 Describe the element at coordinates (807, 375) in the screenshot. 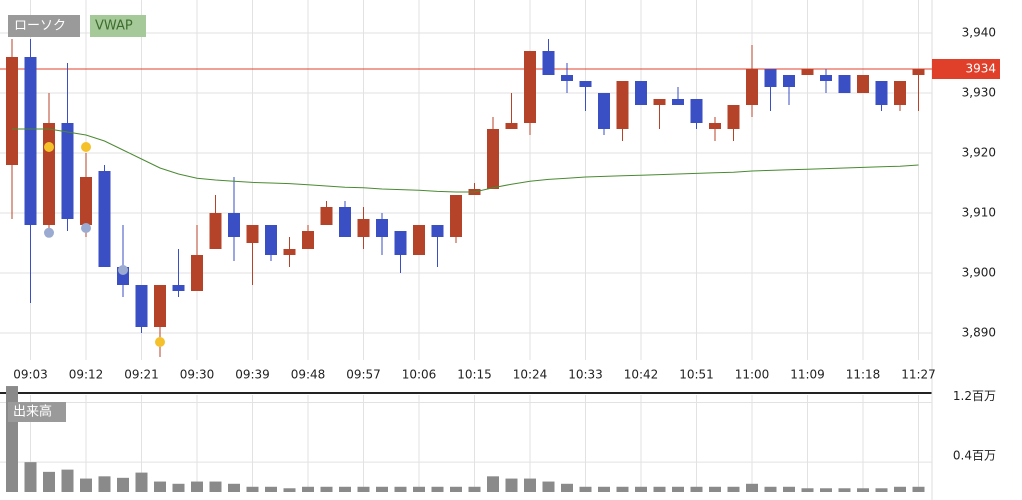

I see `x-tick-label: 11:09` at that location.